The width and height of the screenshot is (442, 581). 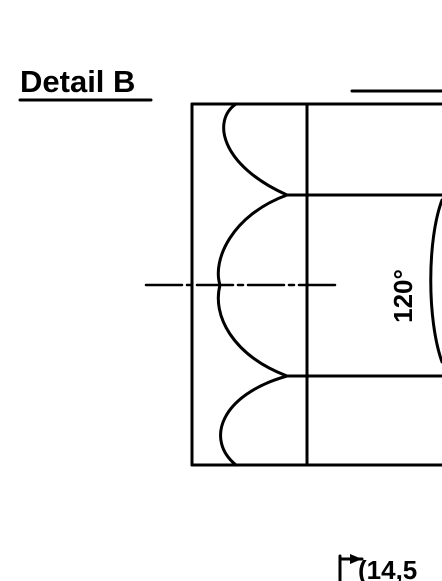 What do you see at coordinates (435, 281) in the screenshot?
I see `right-arc-partial` at bounding box center [435, 281].